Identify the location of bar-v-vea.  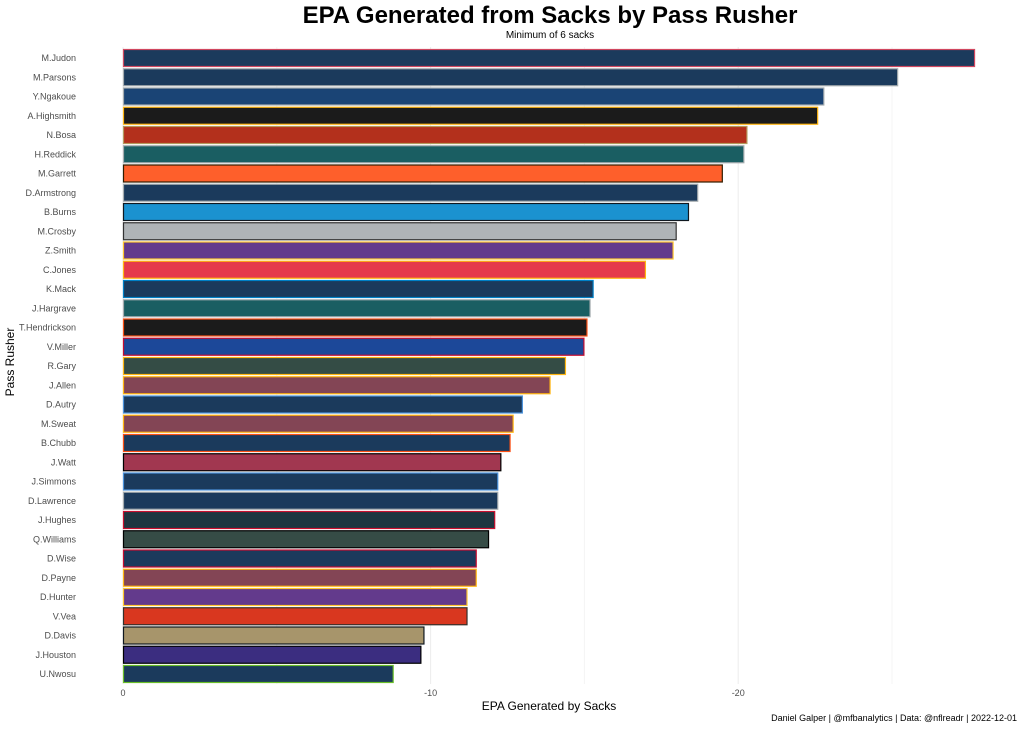
(295, 616).